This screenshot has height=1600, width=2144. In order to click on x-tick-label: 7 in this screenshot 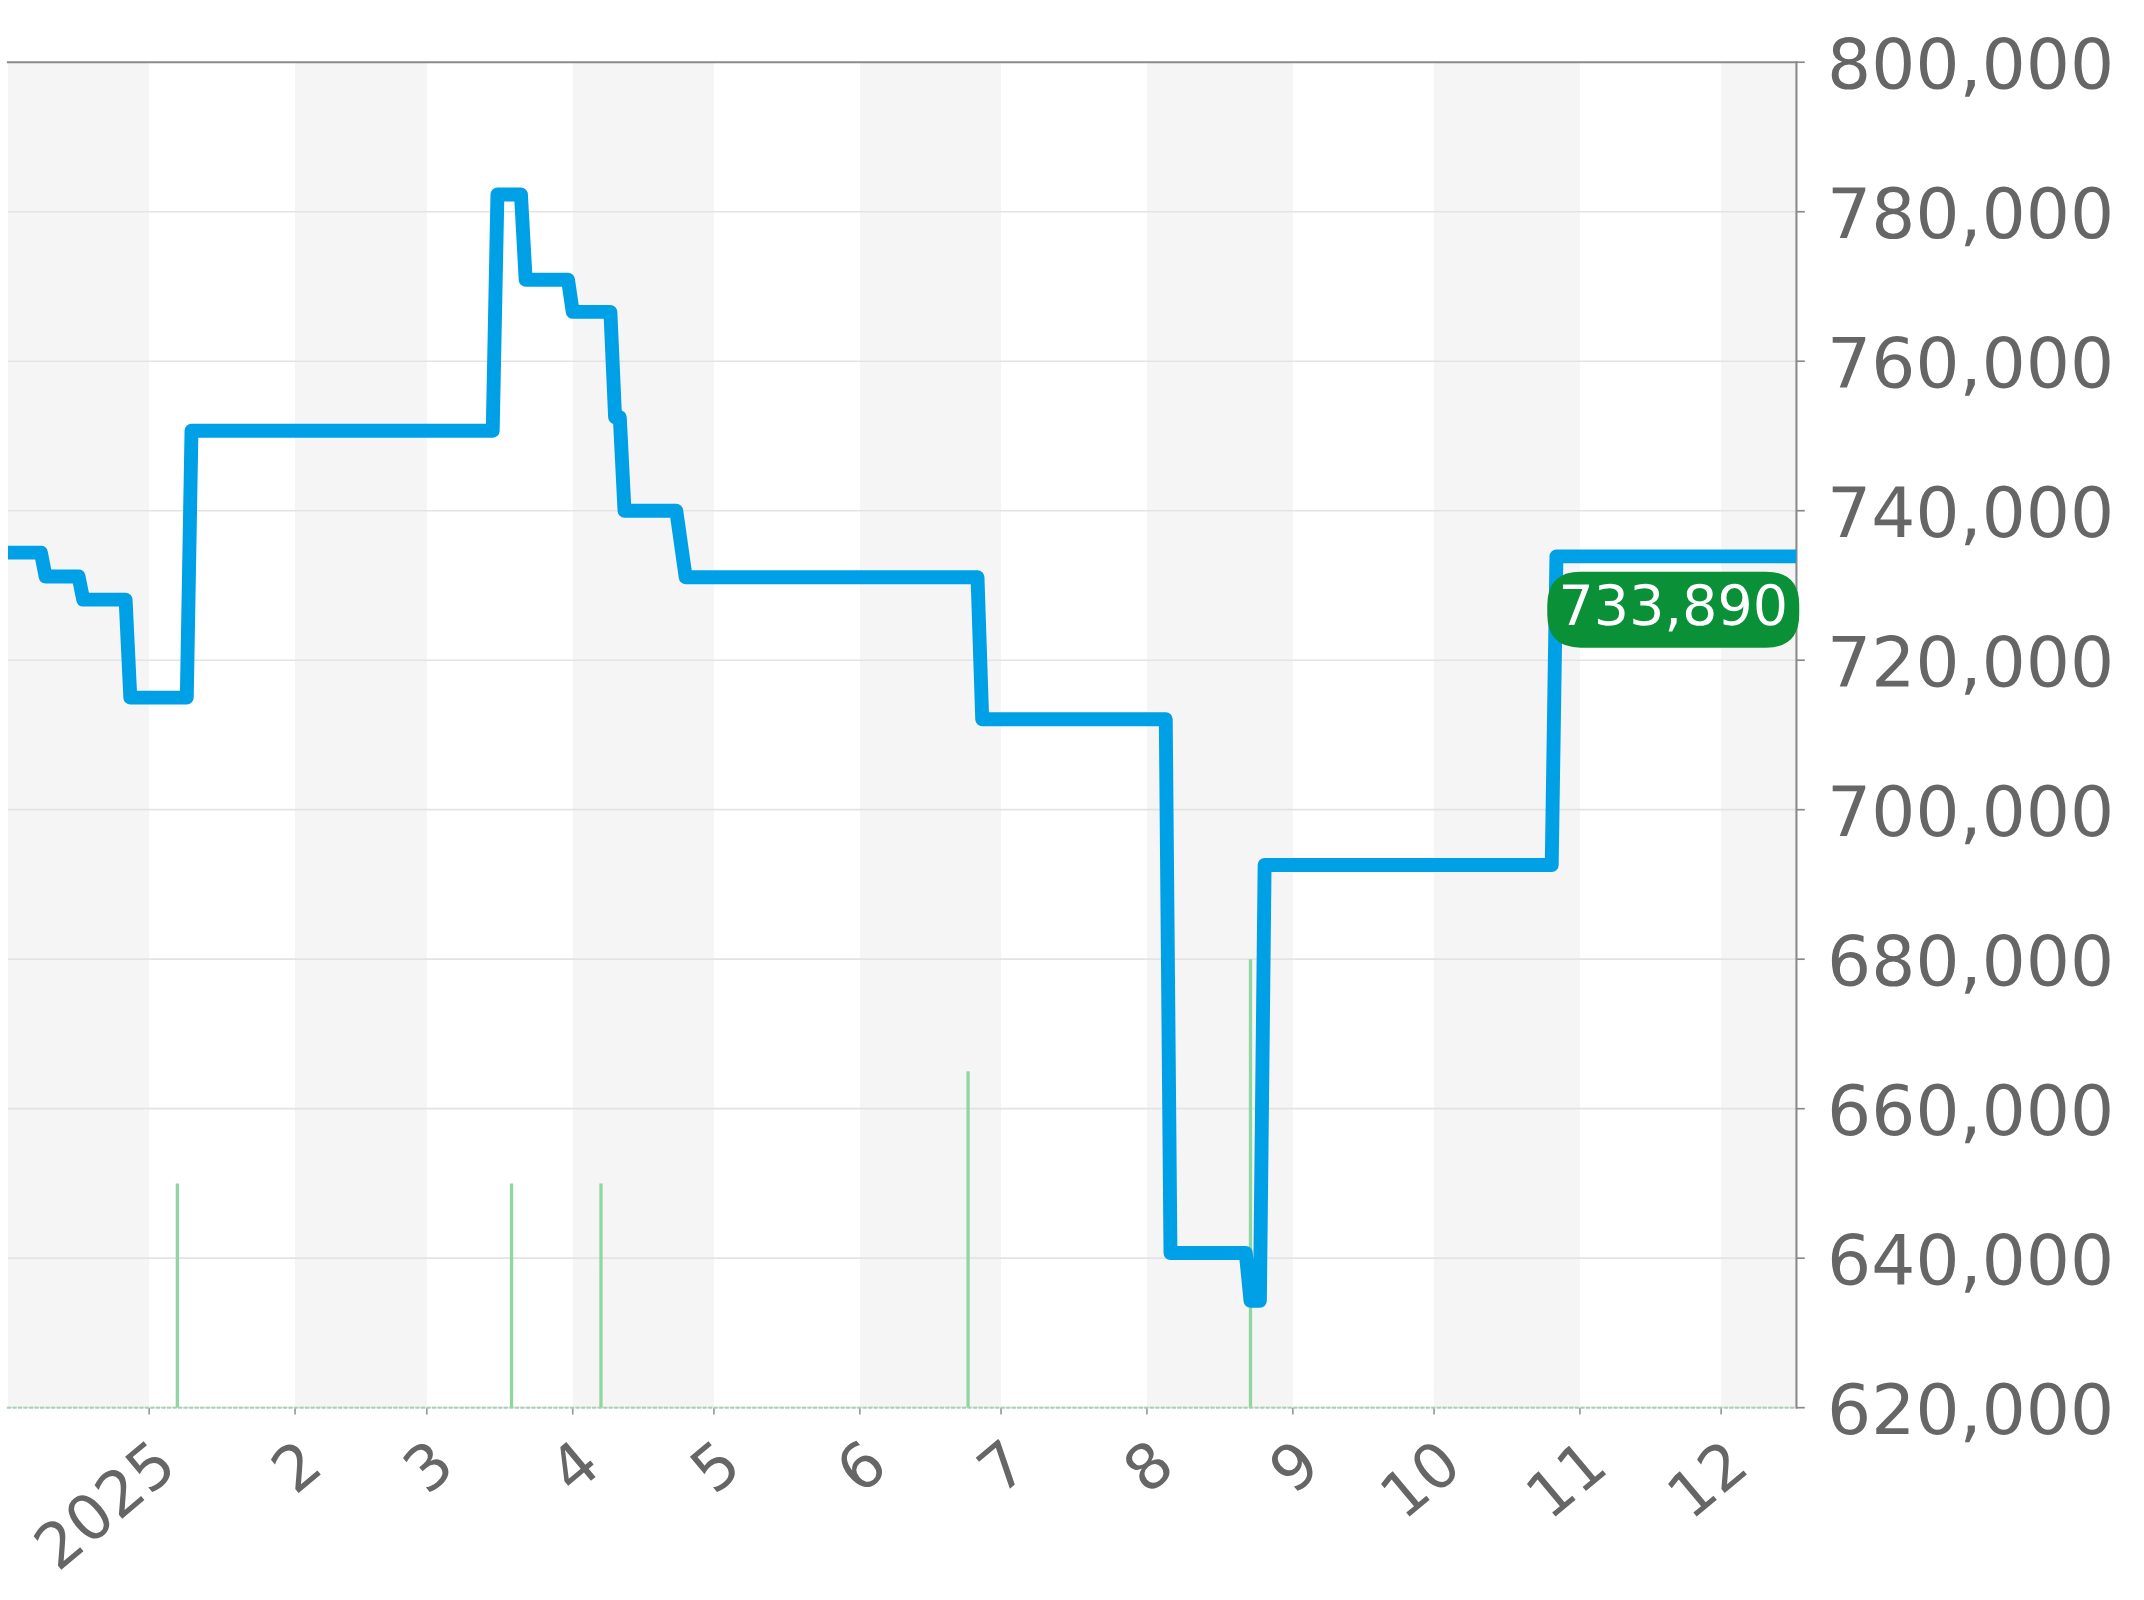, I will do `click(1001, 1465)`.